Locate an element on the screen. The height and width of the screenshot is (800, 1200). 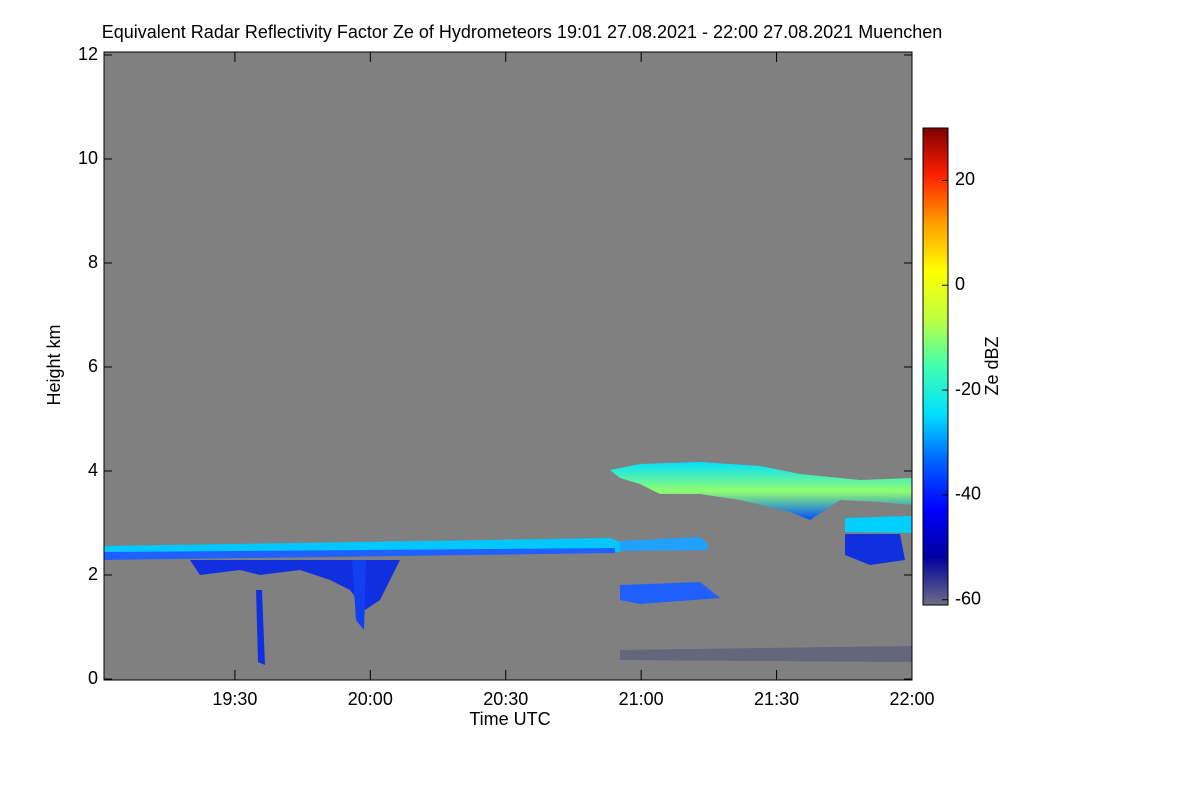
colorbar-tick-label: 0 is located at coordinates (960, 284).